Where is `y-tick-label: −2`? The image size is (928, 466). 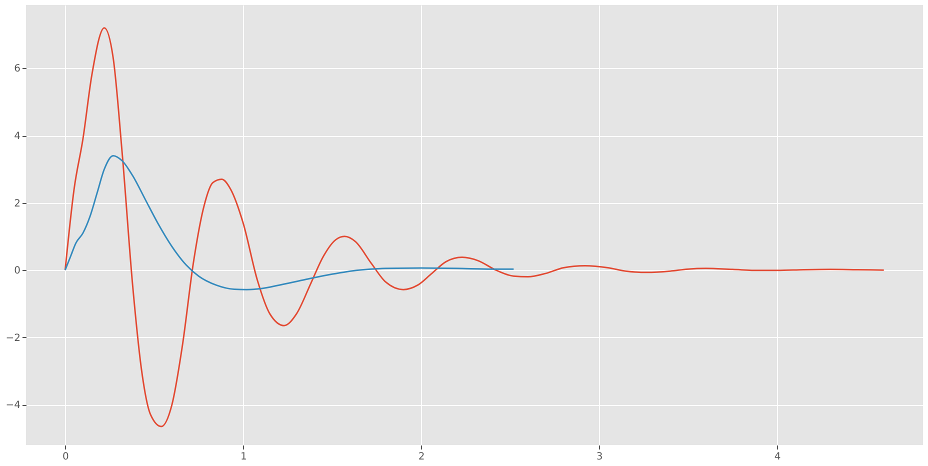 y-tick-label: −2 is located at coordinates (13, 338).